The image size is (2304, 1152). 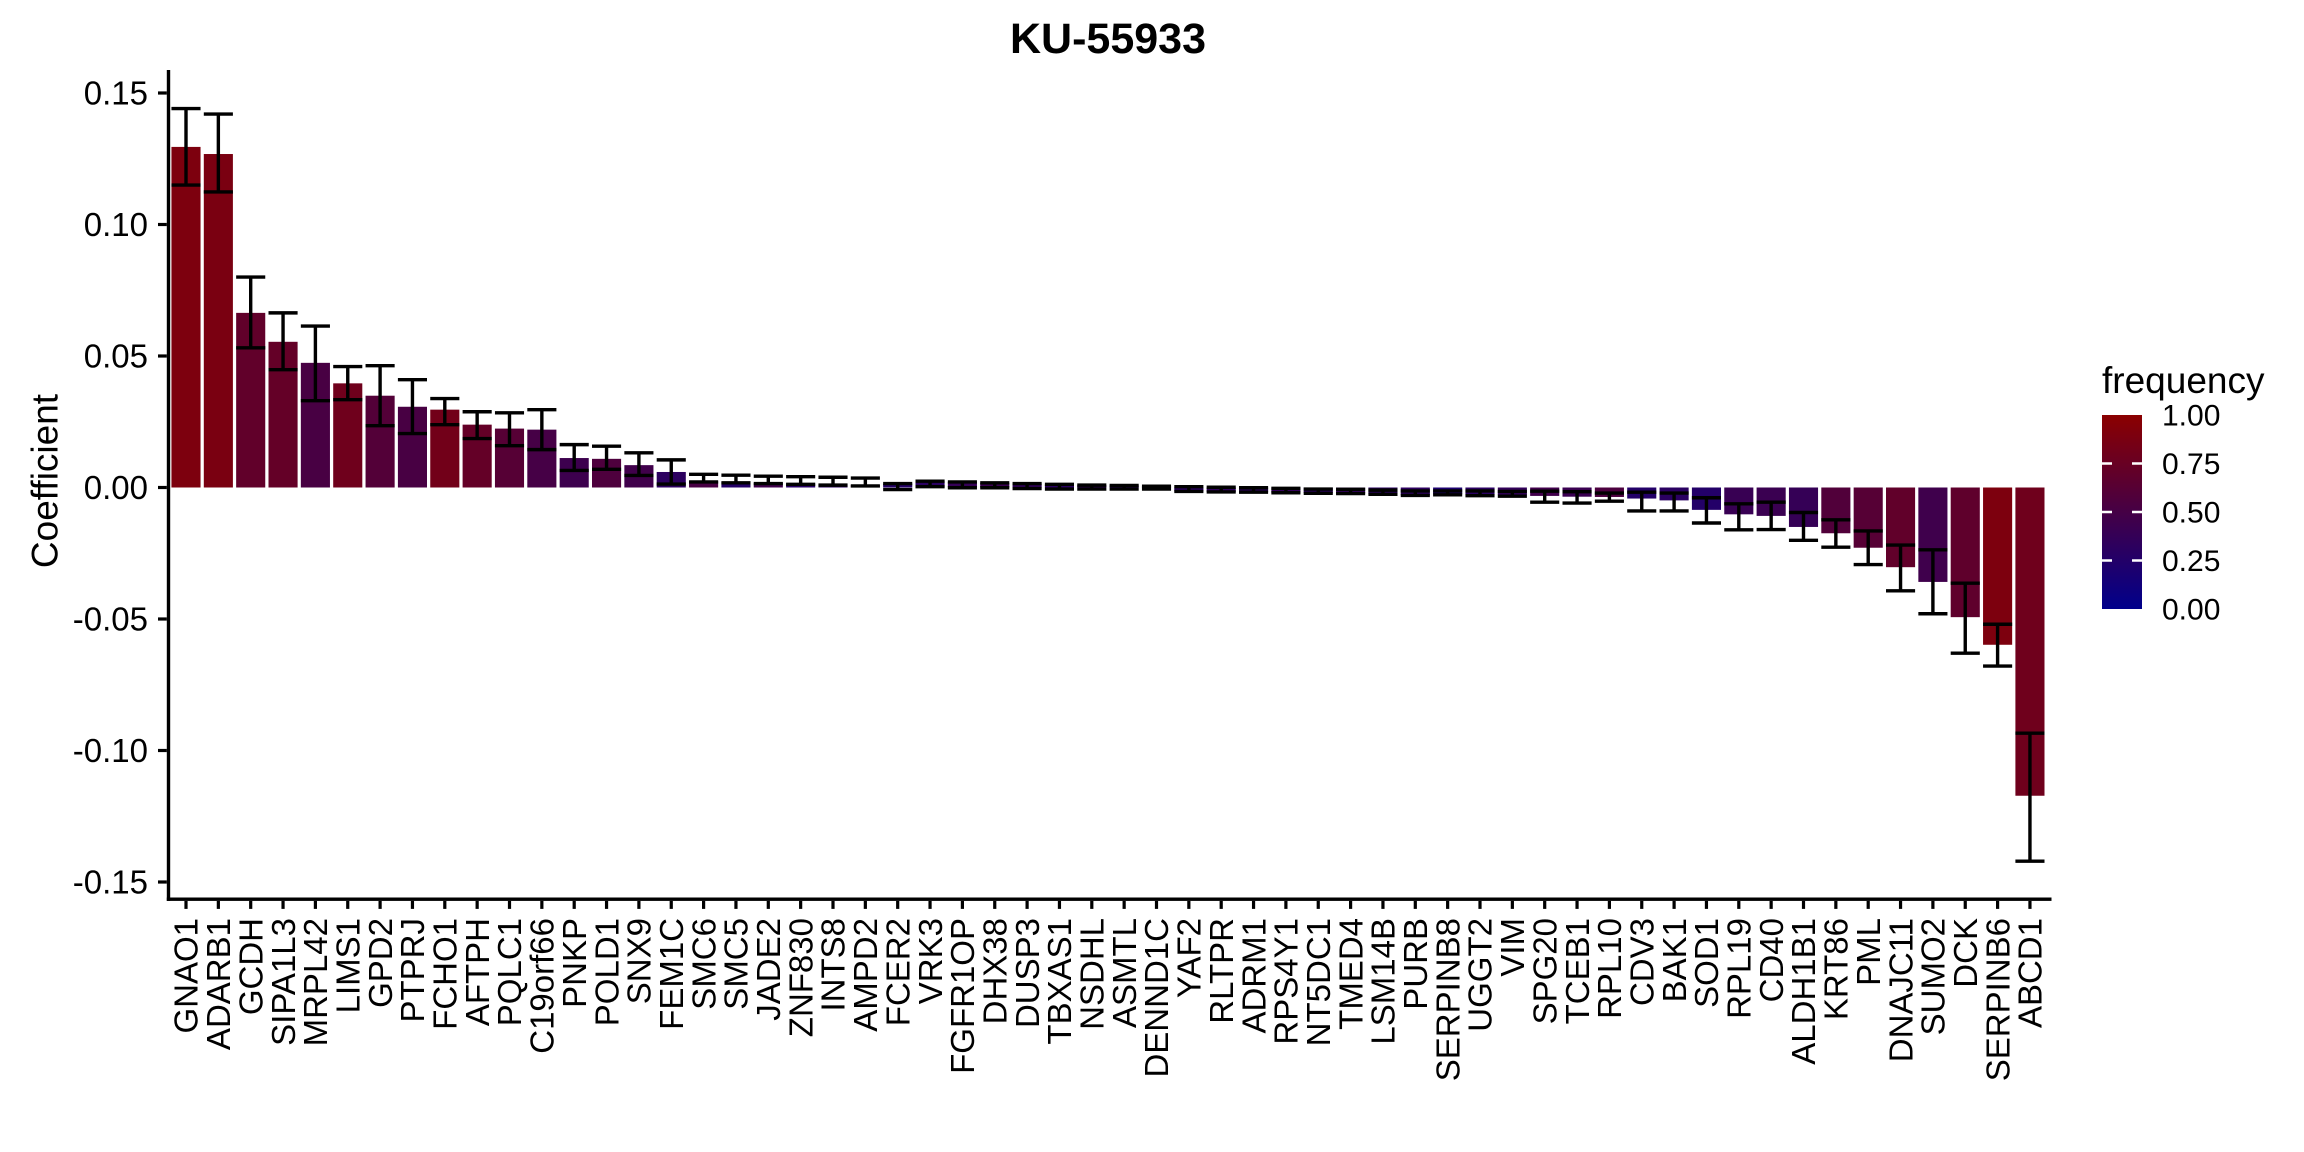 What do you see at coordinates (930, 961) in the screenshot?
I see `svg-text: VRK3` at bounding box center [930, 961].